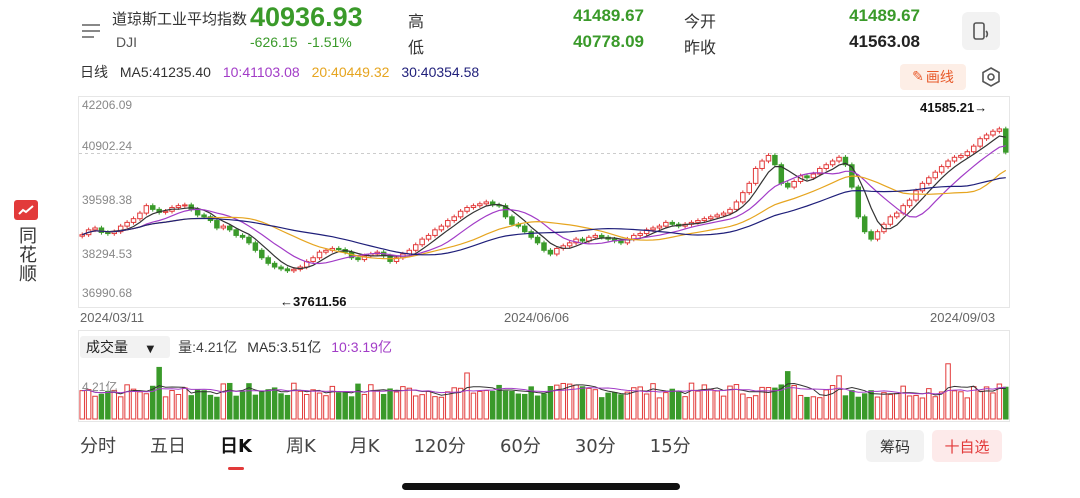  What do you see at coordinates (125, 347) in the screenshot?
I see `volume-indicator-select: 成交量 ▼` at bounding box center [125, 347].